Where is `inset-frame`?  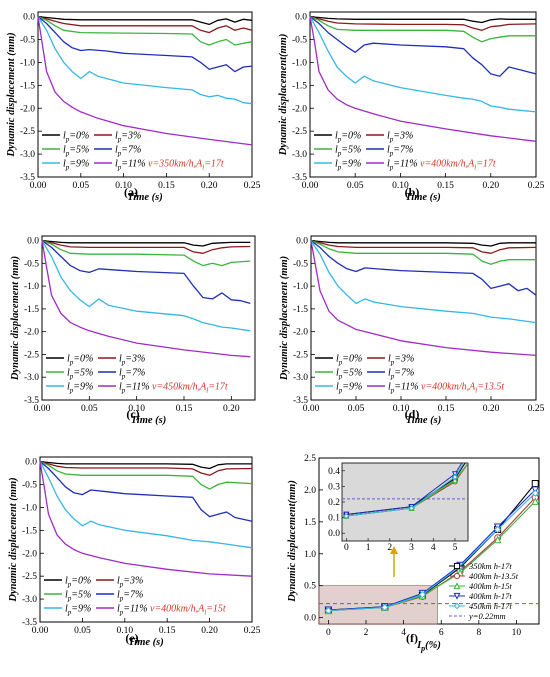 inset-frame is located at coordinates (405, 502).